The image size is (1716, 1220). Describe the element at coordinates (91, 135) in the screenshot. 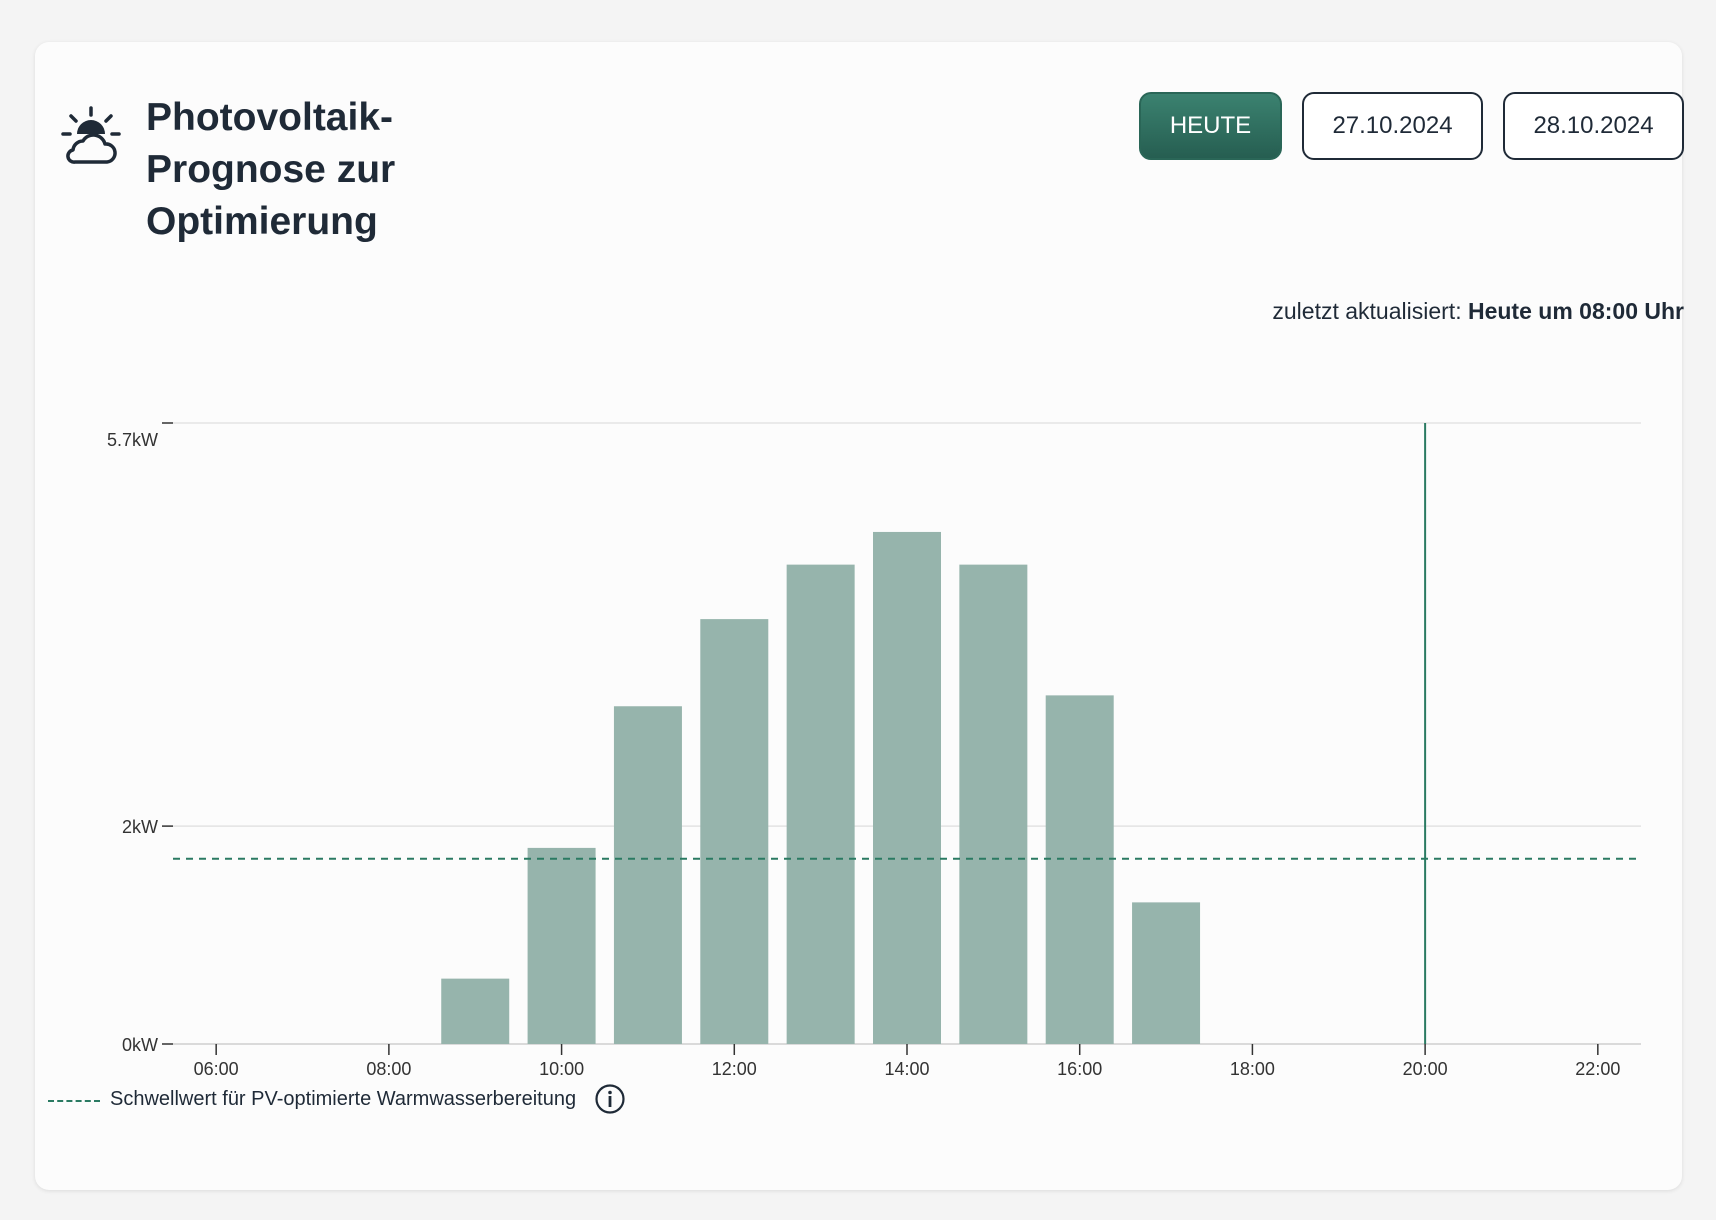

I see `sun-cloud-icon` at that location.